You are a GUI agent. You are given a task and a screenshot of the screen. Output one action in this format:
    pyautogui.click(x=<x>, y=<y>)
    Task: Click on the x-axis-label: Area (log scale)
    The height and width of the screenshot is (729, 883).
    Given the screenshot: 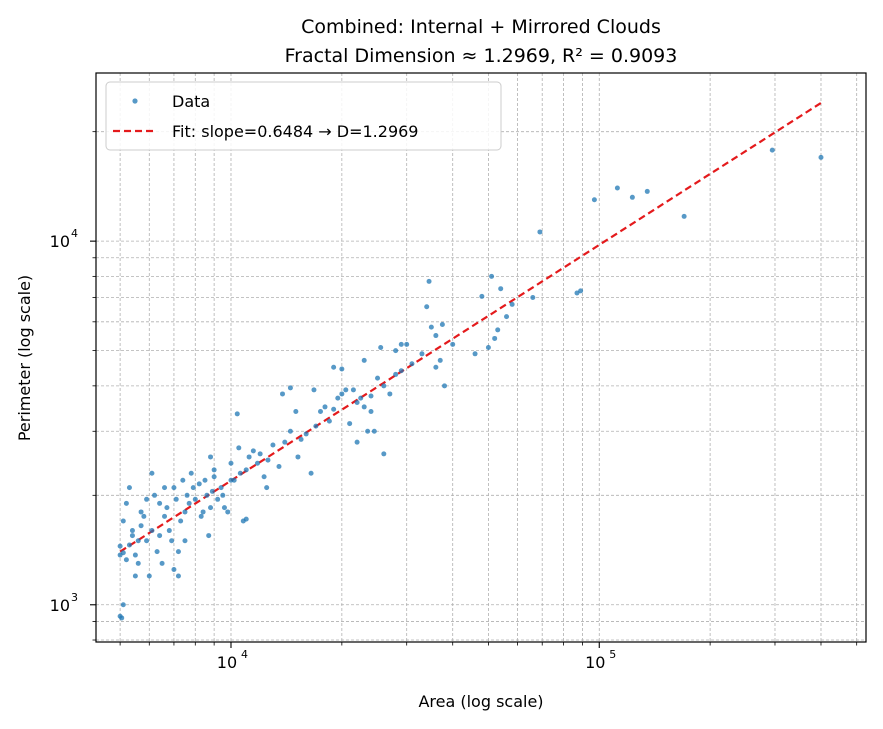 What is the action you would take?
    pyautogui.click(x=480, y=701)
    